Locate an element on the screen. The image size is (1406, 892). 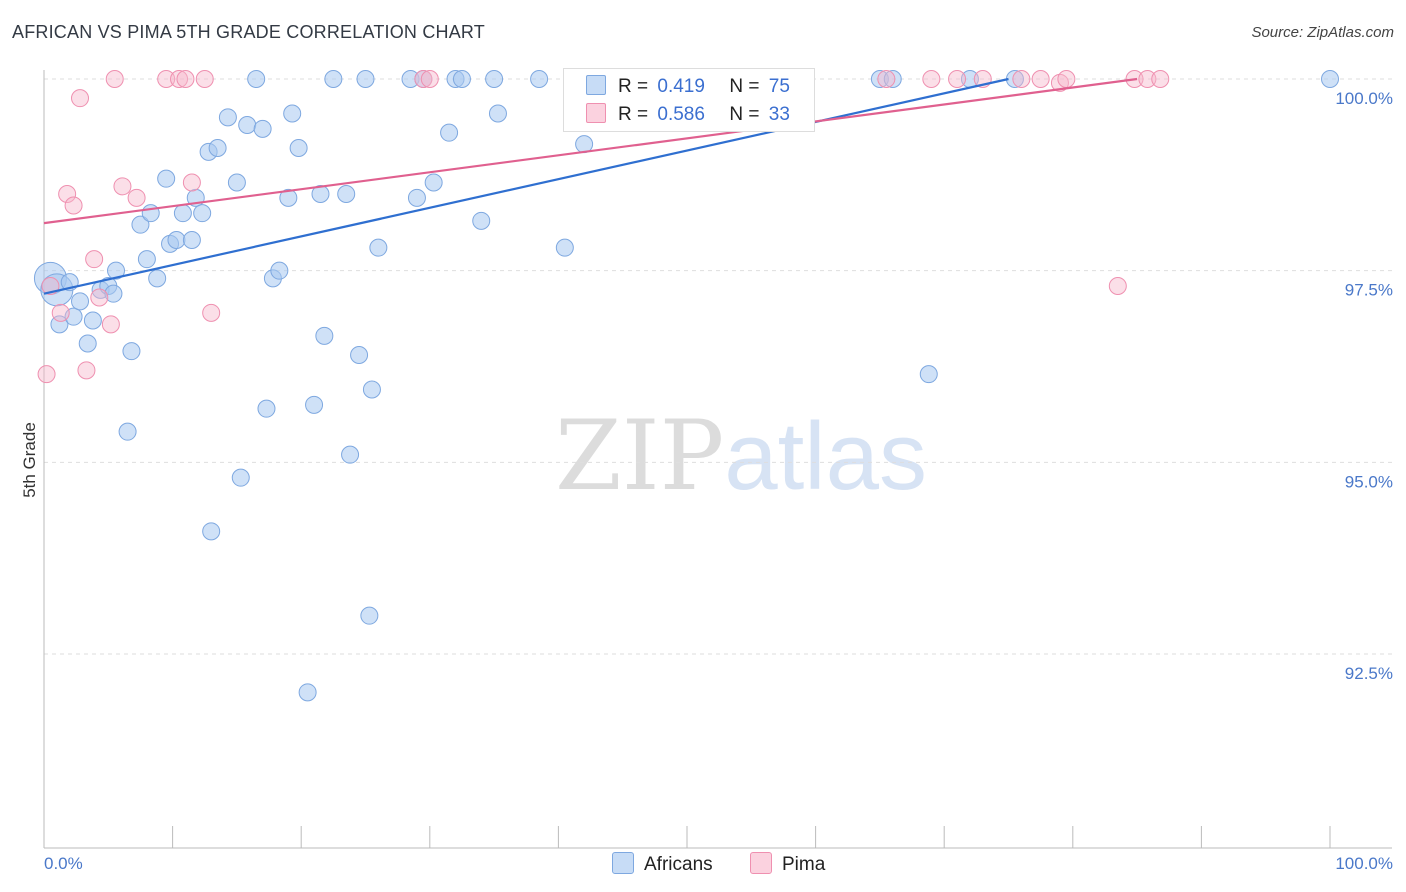
africans-n-value: 75 is located at coordinates (779, 86).